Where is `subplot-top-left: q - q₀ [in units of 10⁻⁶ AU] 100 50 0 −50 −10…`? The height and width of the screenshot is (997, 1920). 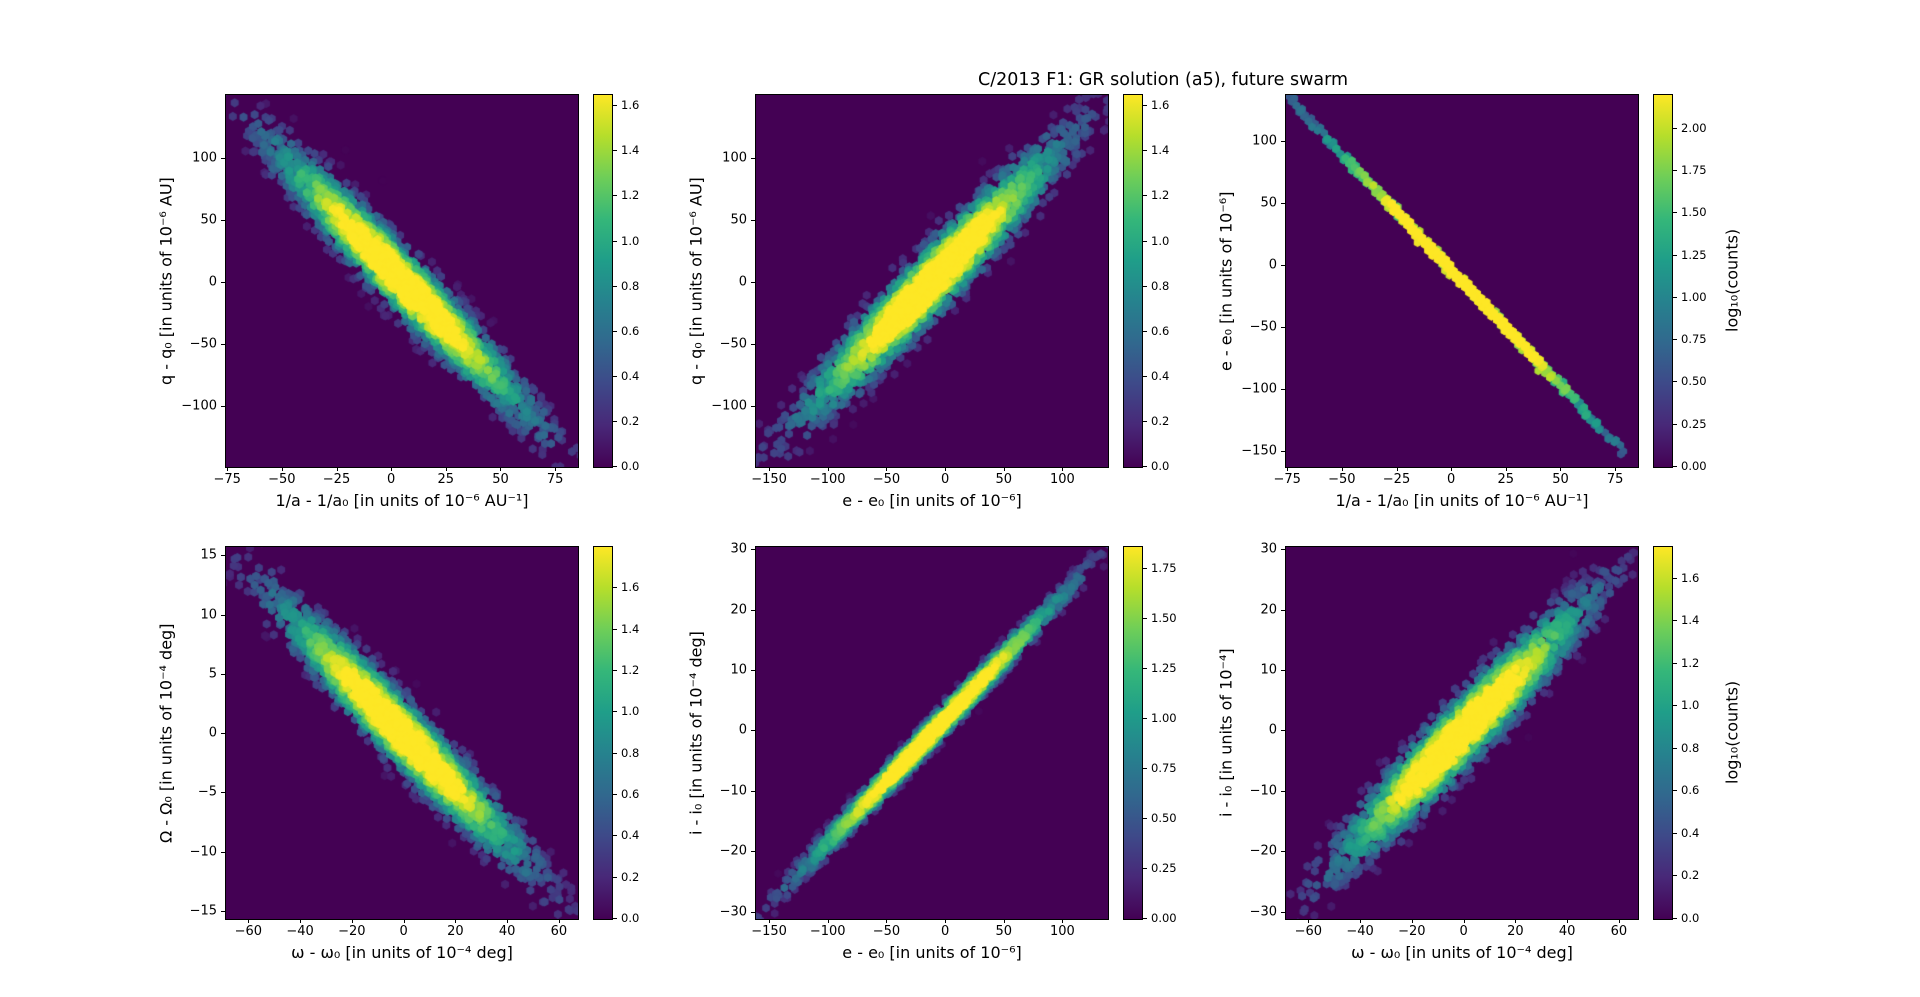 subplot-top-left: q - q₀ [in units of 10⁻⁶ AU] 100 50 0 −50 −10… is located at coordinates (420, 314).